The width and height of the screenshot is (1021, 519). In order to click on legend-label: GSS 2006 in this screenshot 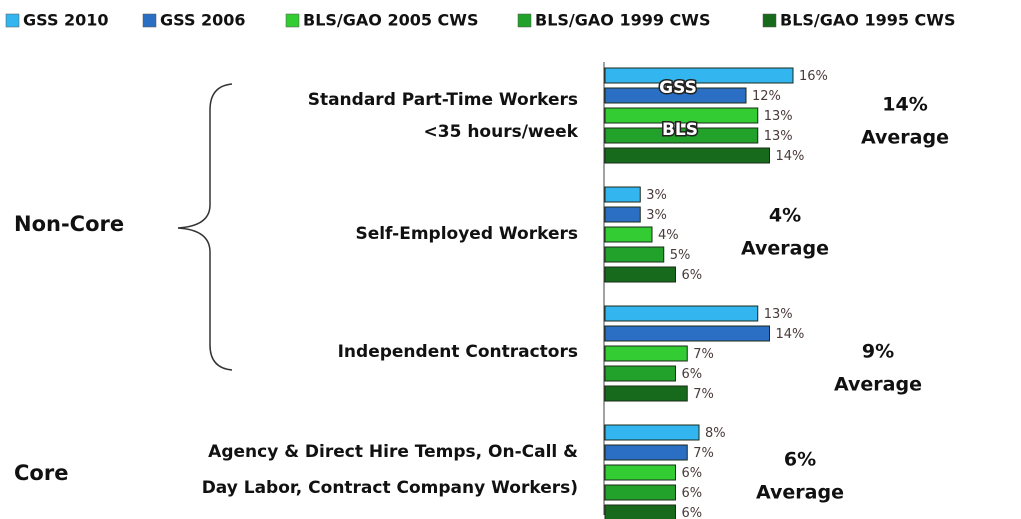, I will do `click(203, 20)`.